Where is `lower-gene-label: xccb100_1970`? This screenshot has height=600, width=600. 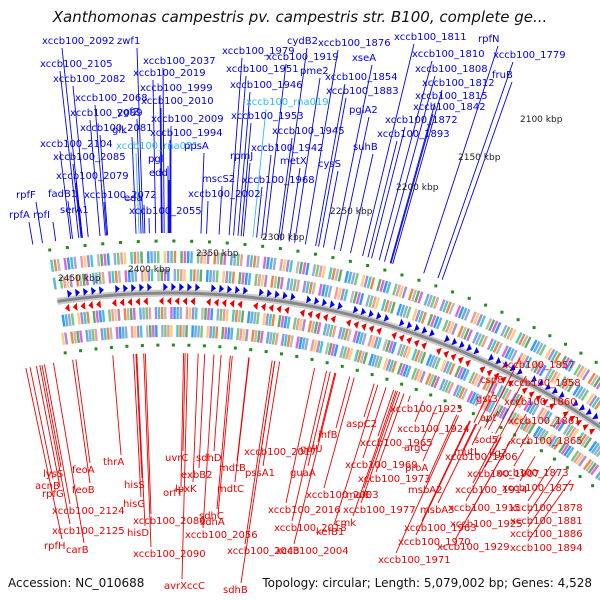 lower-gene-label: xccb100_1970 is located at coordinates (434, 542).